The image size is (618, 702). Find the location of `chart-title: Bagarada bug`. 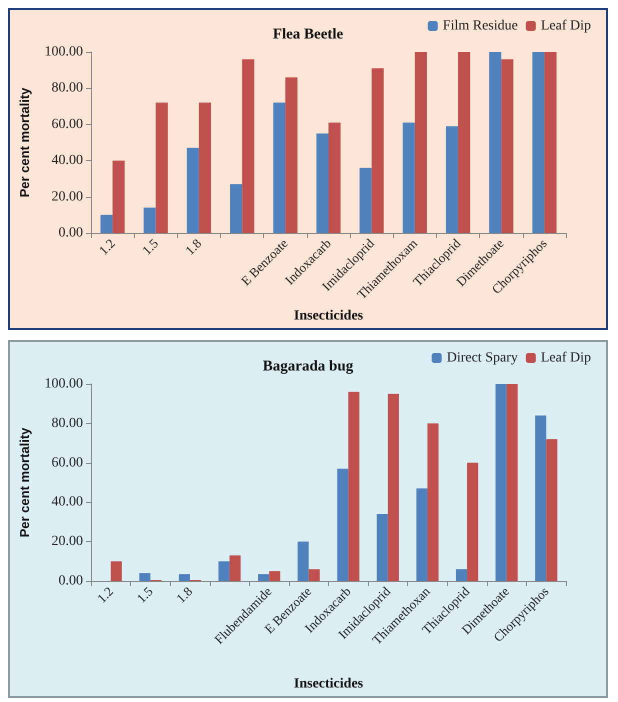

chart-title: Bagarada bug is located at coordinates (308, 366).